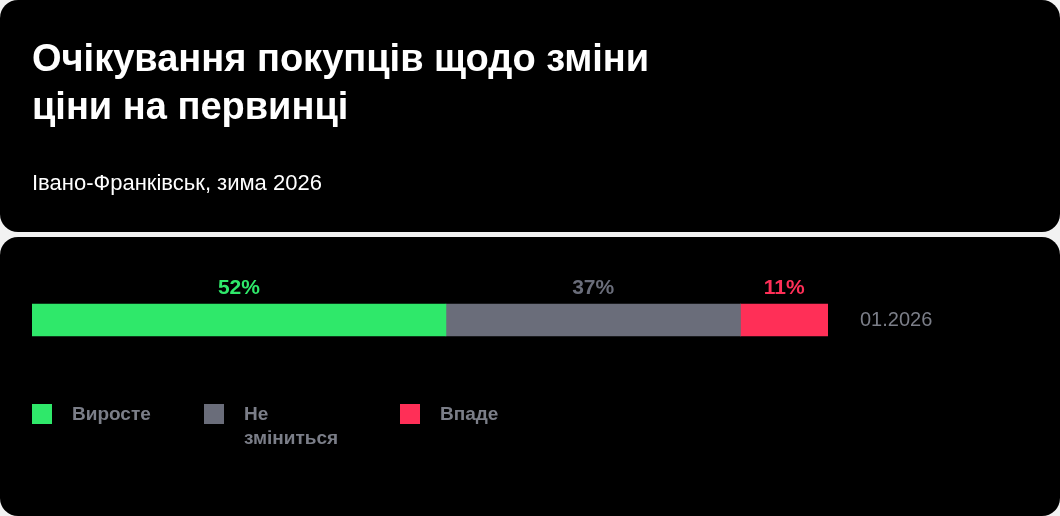 The width and height of the screenshot is (1060, 516). I want to click on y-tick-label: 01.2026, so click(896, 318).